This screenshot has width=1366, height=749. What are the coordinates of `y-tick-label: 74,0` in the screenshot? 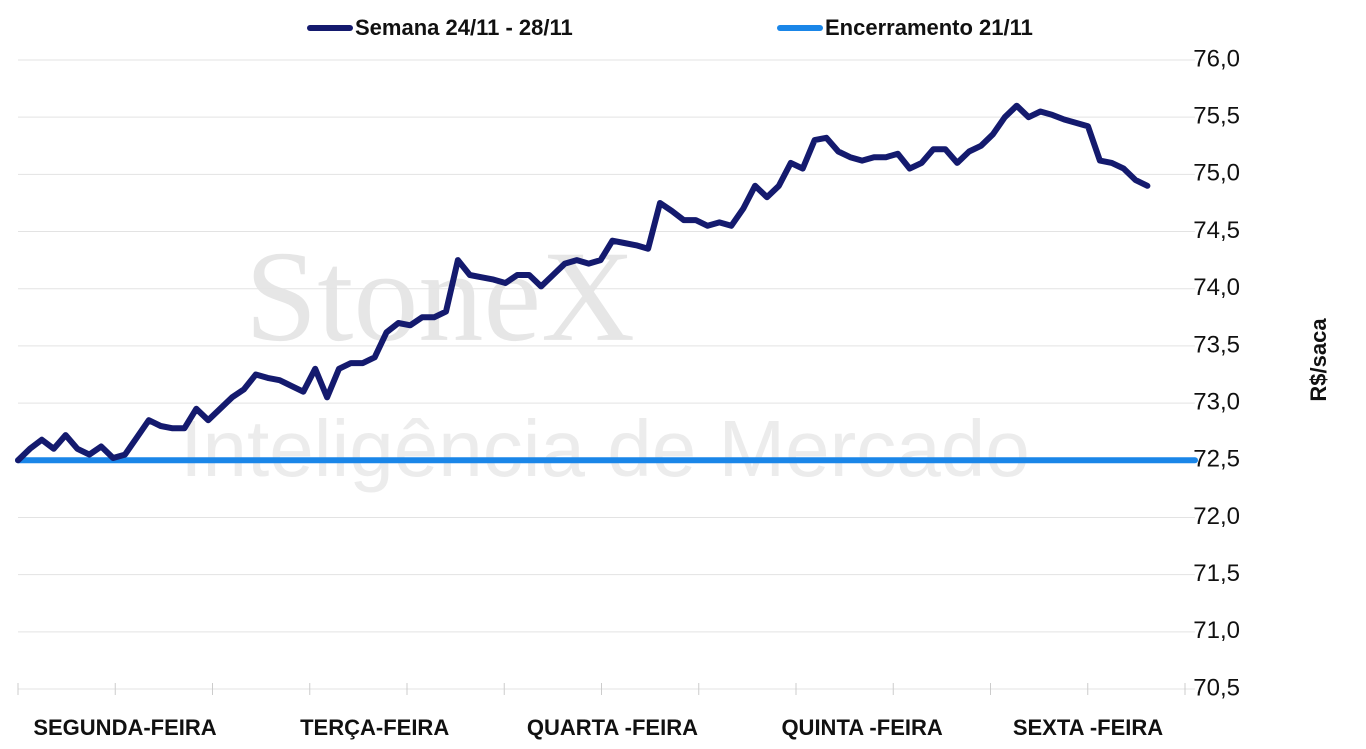 It's located at (1216, 287).